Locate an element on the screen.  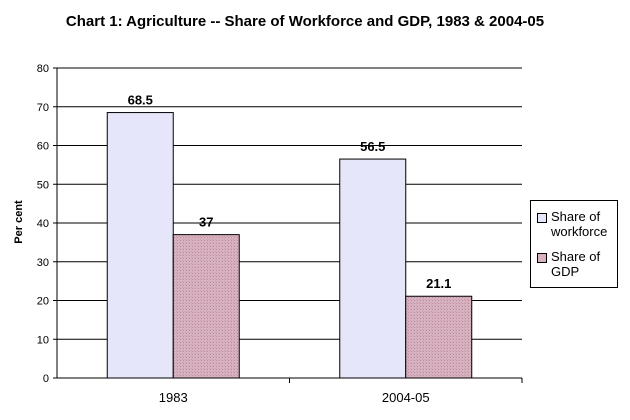
y-tick-label-40: 40 is located at coordinates (43, 224).